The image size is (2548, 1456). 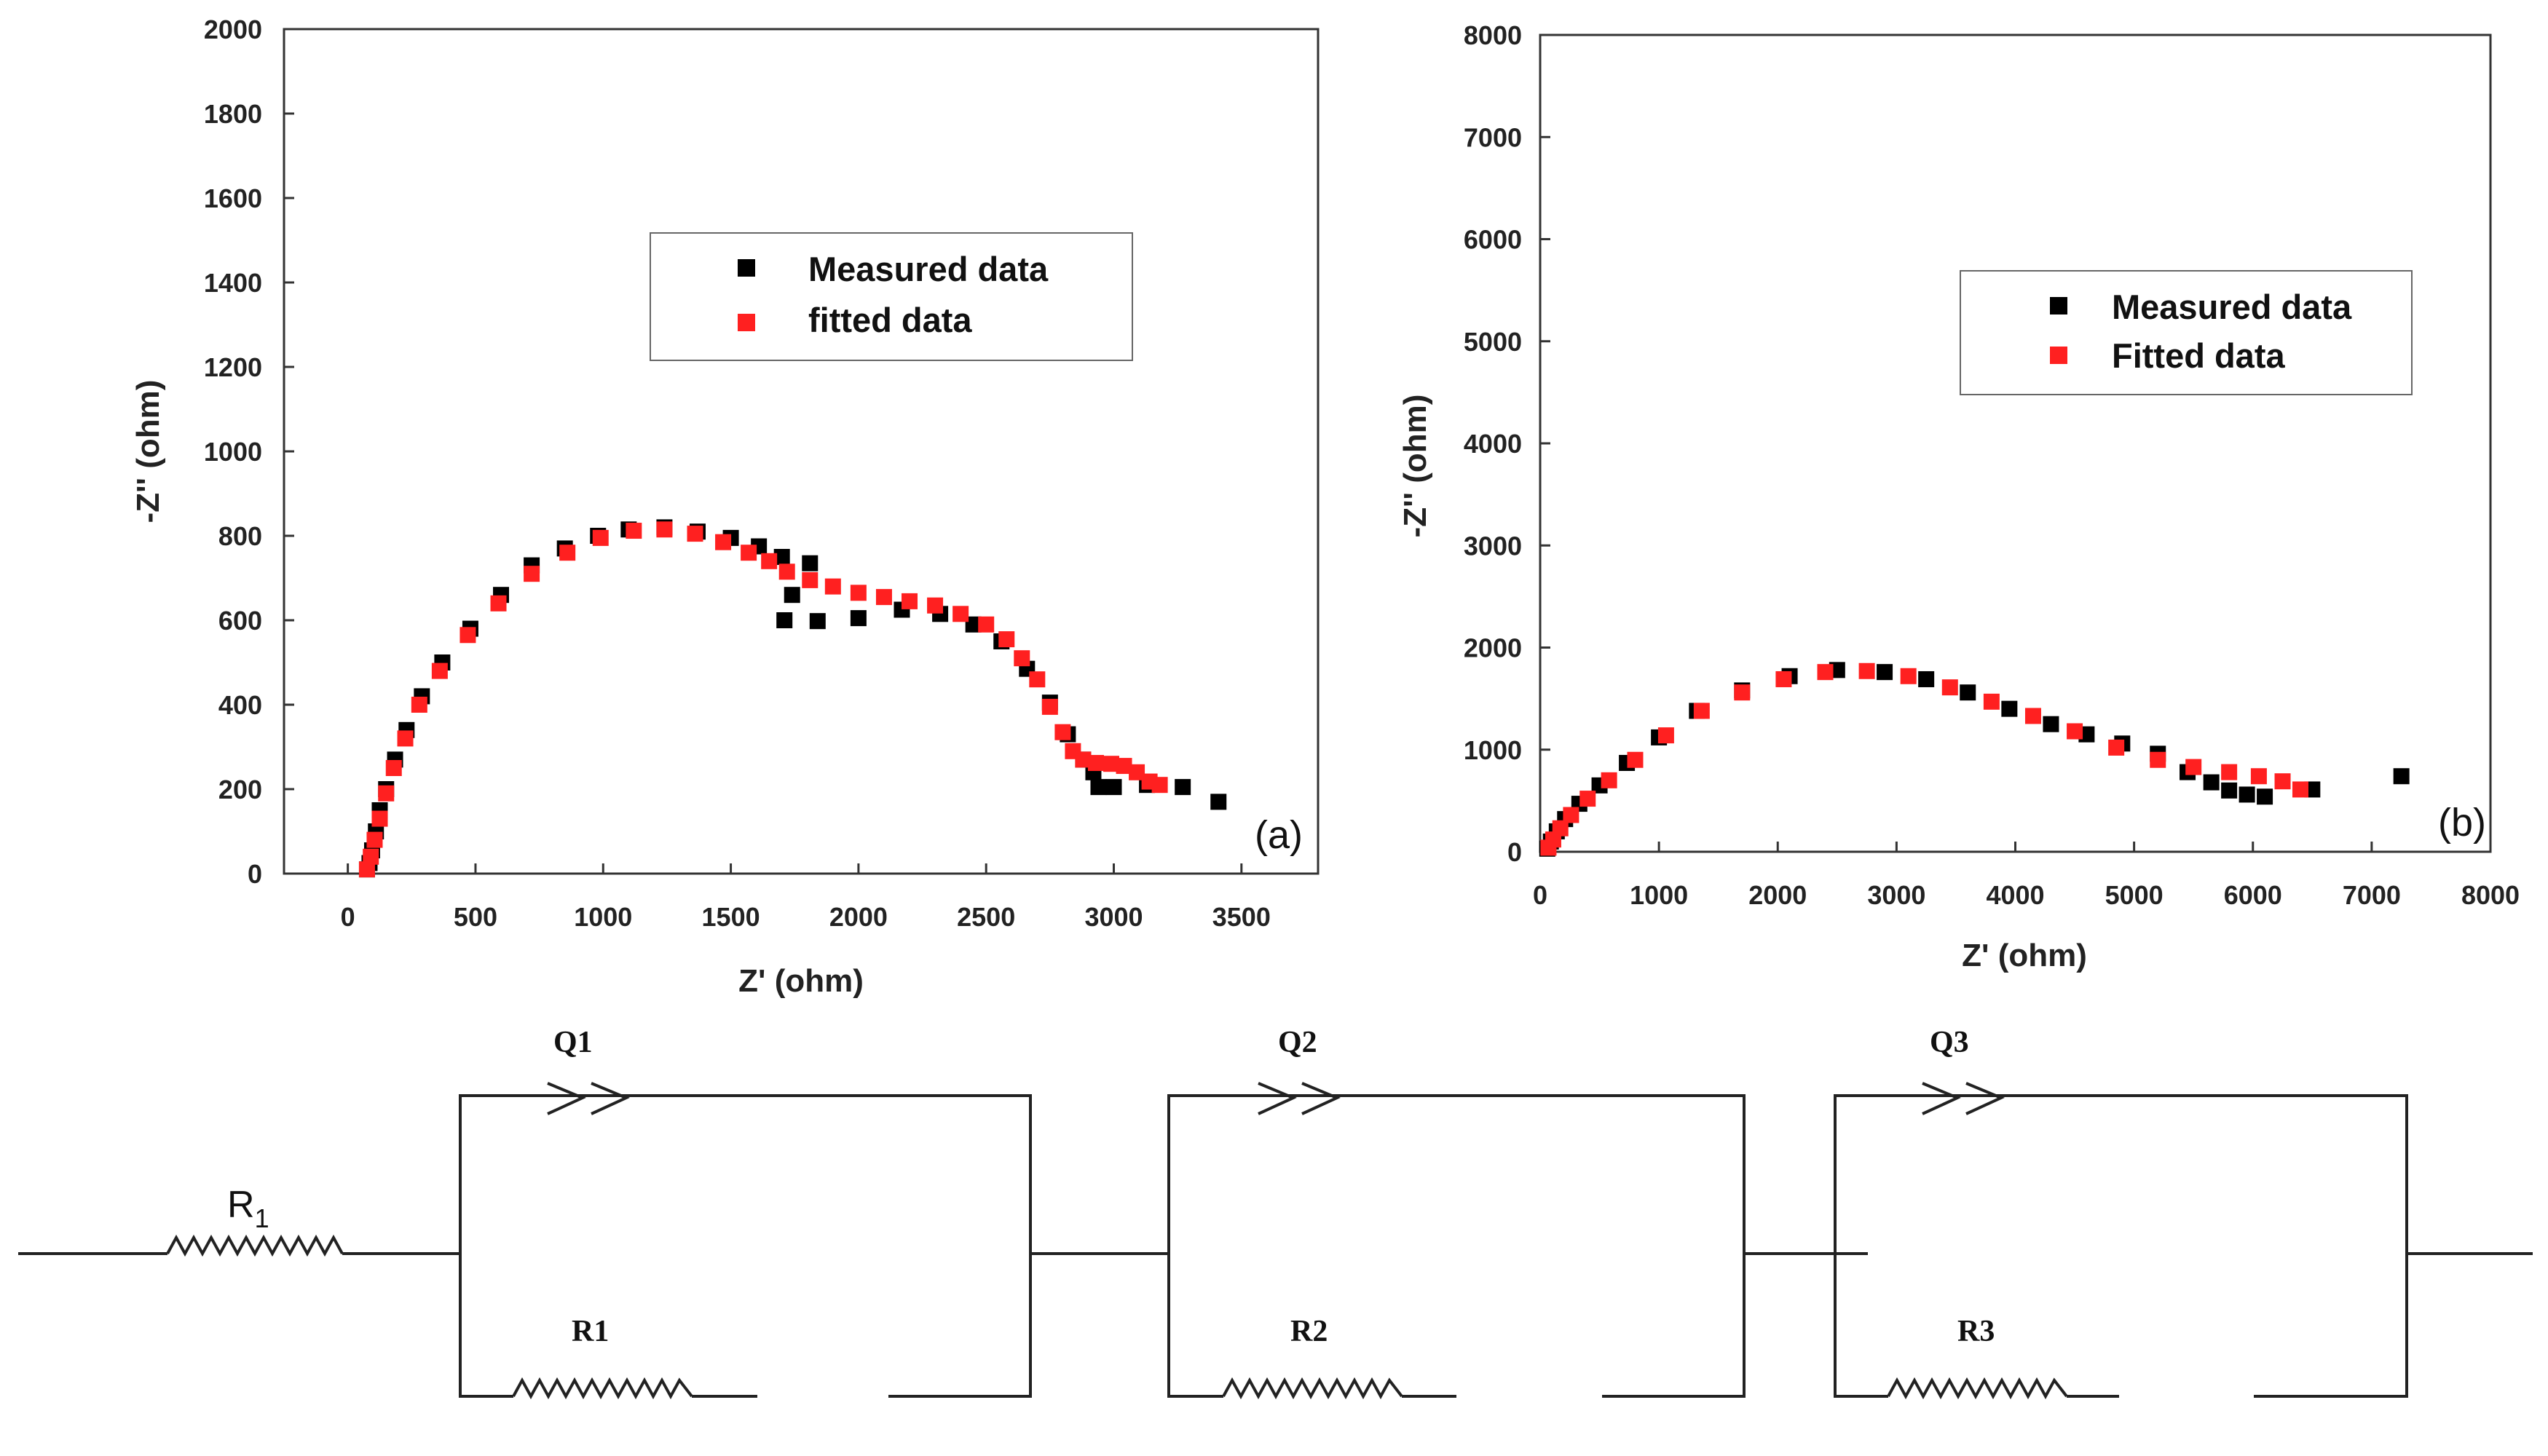 What do you see at coordinates (602, 1388) in the screenshot?
I see `resistor-r1` at bounding box center [602, 1388].